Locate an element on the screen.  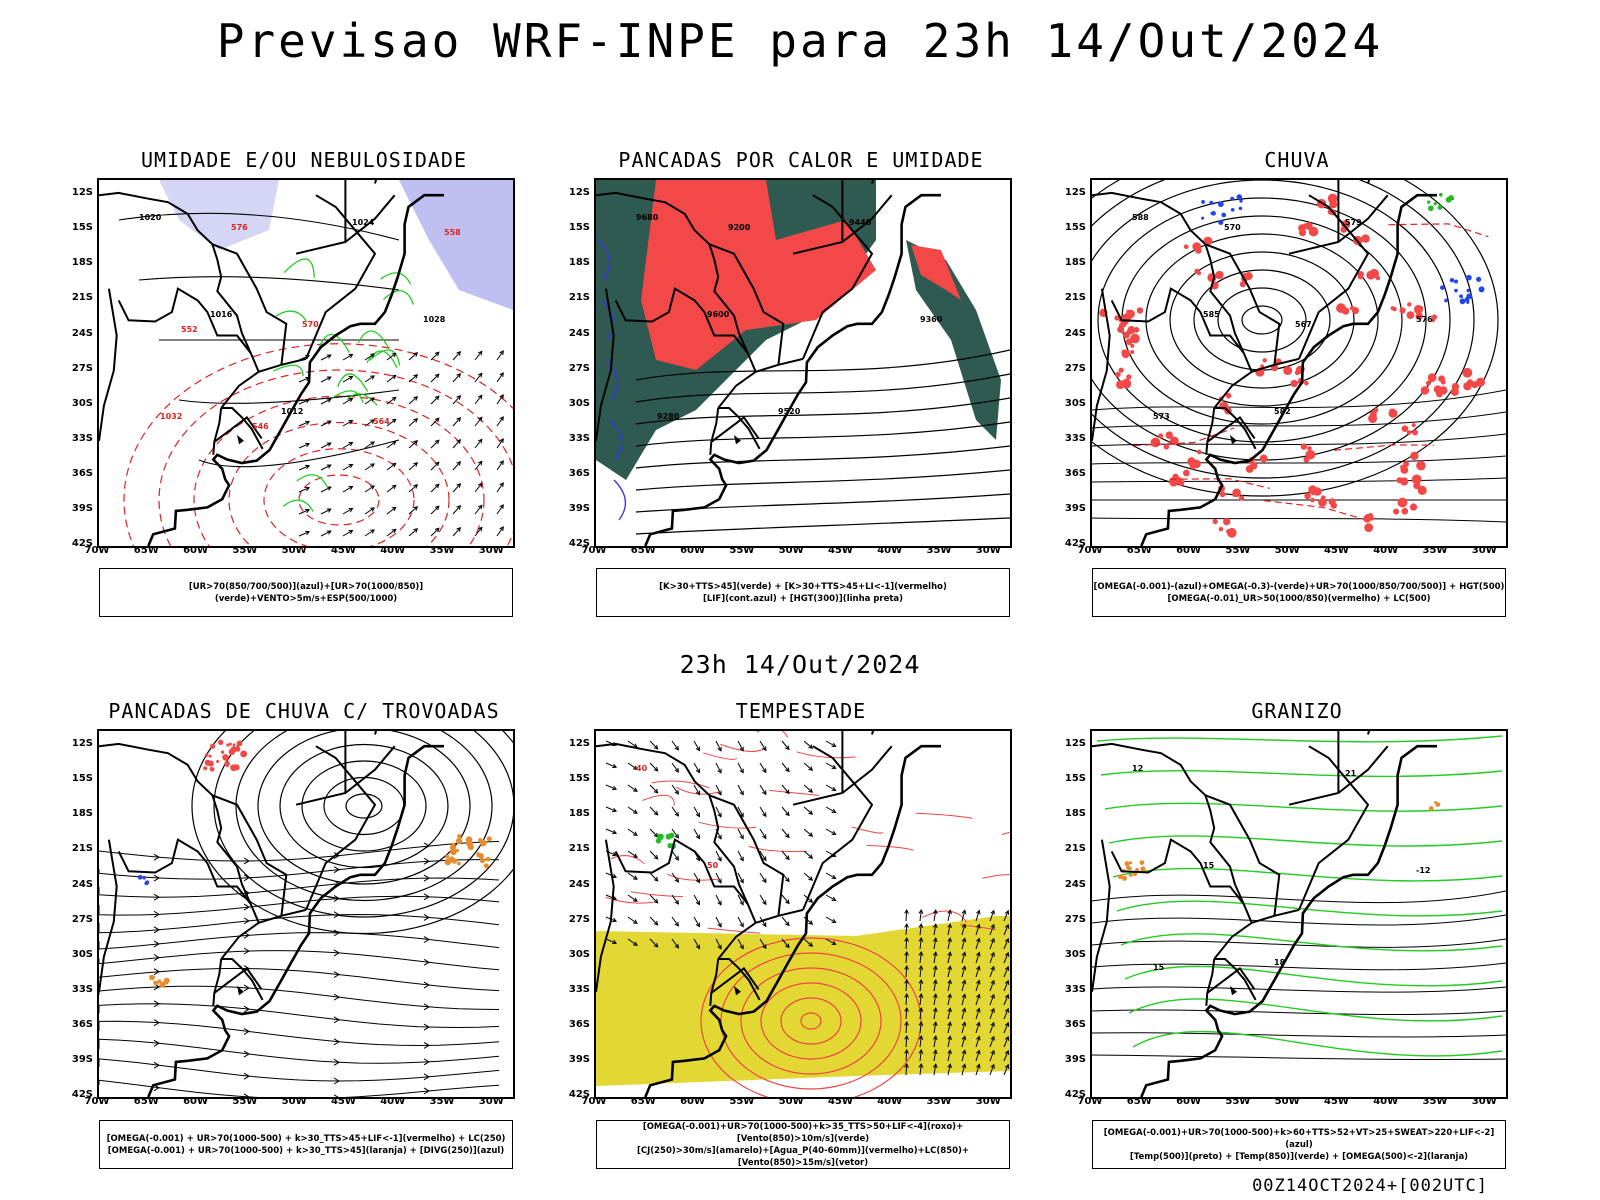
map-canvas: 40 50 is located at coordinates (803, 914).